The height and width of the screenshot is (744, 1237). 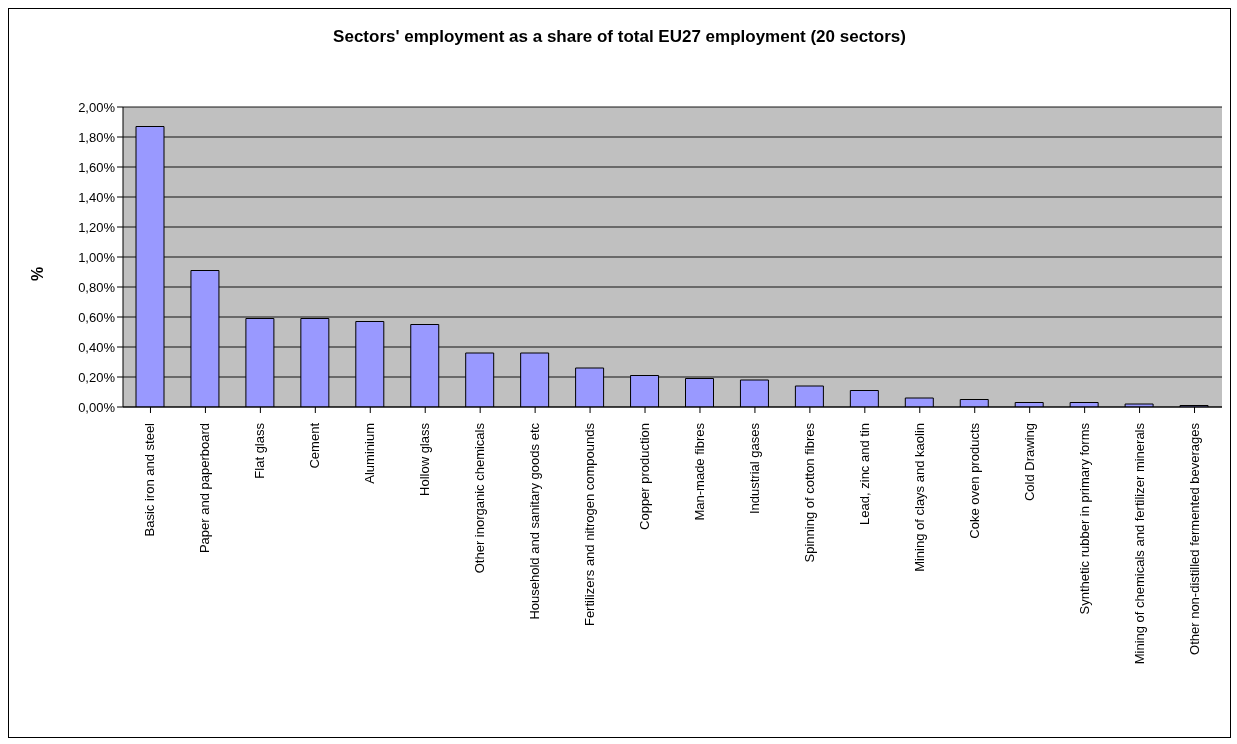 I want to click on y-tick-label: 1,20%, so click(x=97, y=227).